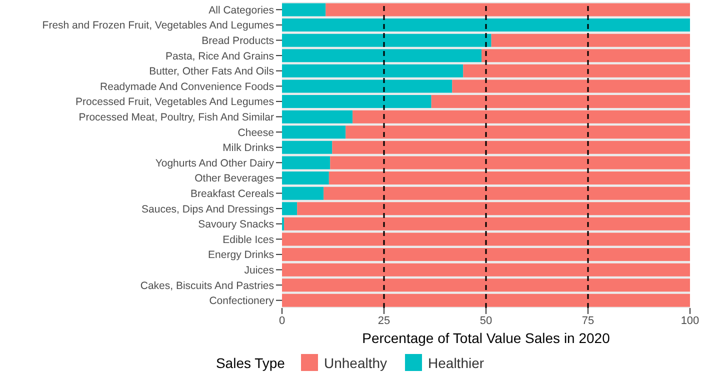 This screenshot has height=390, width=708. What do you see at coordinates (176, 117) in the screenshot?
I see `y-tick-label: Processed Meat, Poultry, Fish And Similar` at bounding box center [176, 117].